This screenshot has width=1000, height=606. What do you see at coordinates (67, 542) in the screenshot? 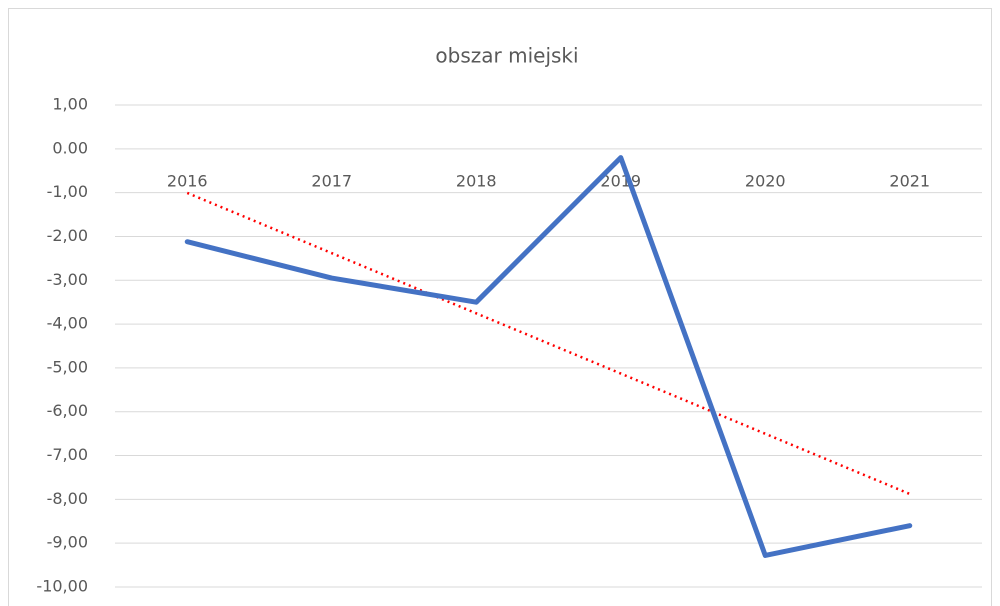
I see `y-tick-label: -9,00` at bounding box center [67, 542].